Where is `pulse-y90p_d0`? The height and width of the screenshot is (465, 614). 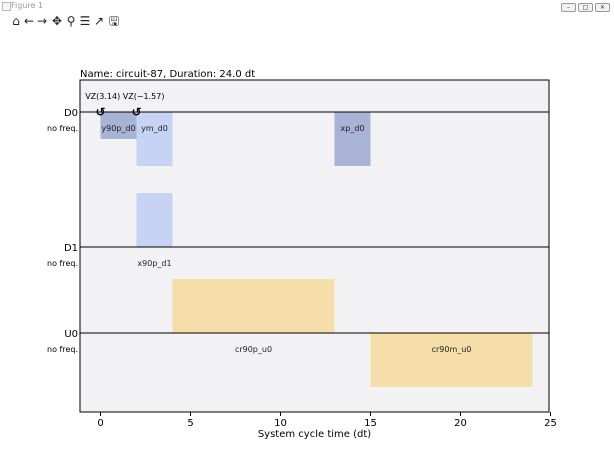
pulse-y90p_d0 is located at coordinates (118, 125).